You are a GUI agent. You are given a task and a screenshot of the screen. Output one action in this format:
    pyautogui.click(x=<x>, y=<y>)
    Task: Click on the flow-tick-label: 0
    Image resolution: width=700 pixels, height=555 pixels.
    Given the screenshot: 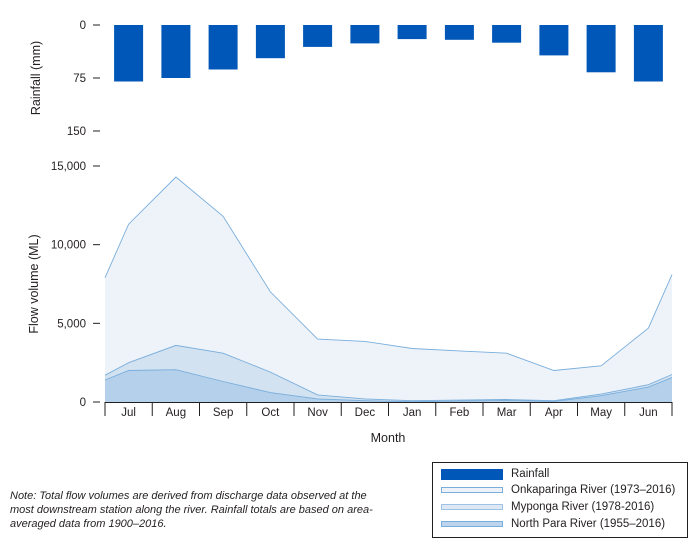 What is the action you would take?
    pyautogui.click(x=83, y=403)
    